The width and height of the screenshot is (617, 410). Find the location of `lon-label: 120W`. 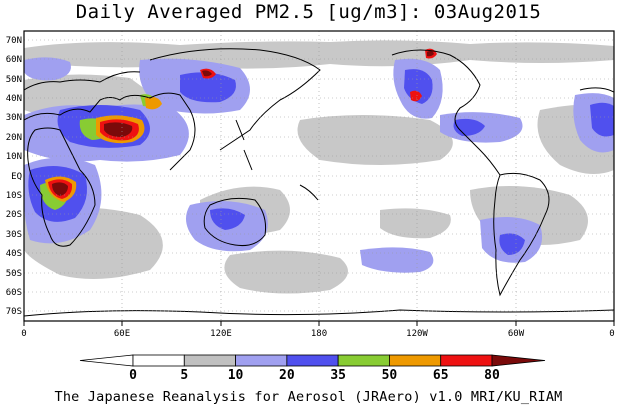

lon-label: 120W is located at coordinates (417, 334).